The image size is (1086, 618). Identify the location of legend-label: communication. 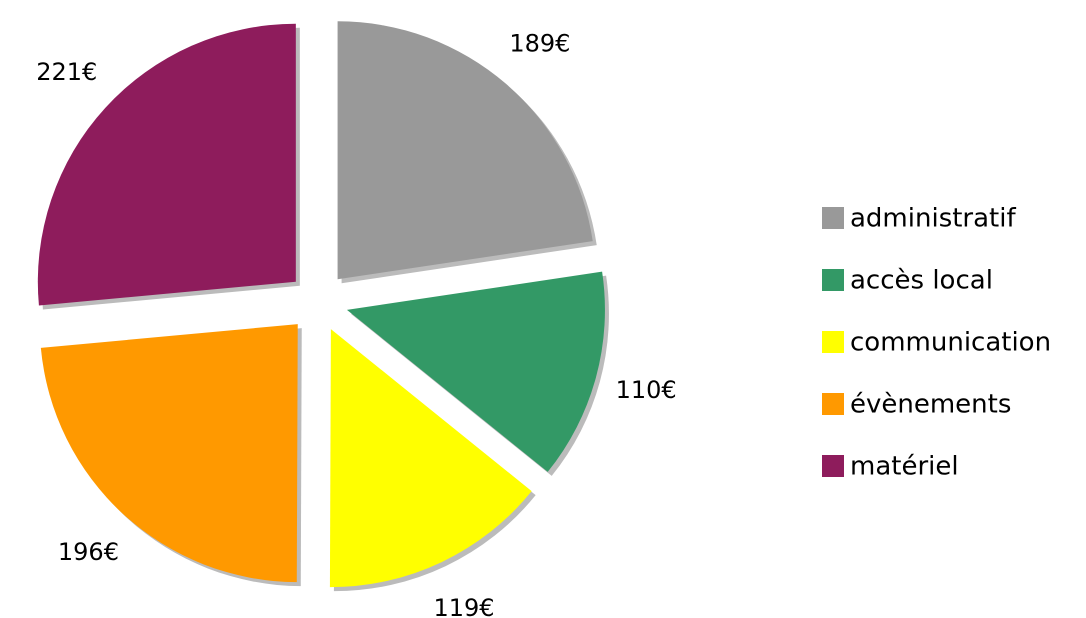
(950, 343).